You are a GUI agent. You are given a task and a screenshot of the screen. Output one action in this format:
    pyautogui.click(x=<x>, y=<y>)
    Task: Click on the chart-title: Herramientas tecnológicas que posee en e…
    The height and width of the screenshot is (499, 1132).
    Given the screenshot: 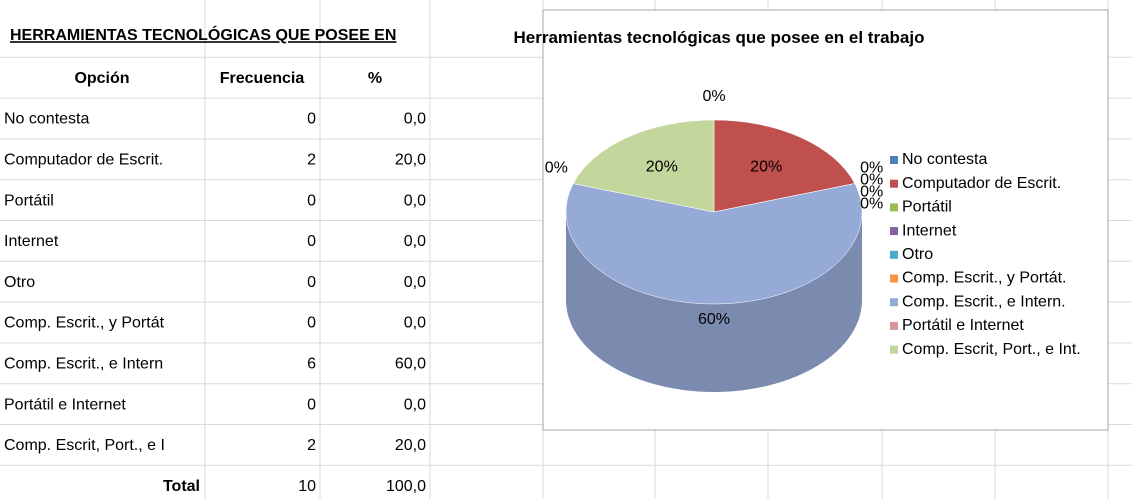 What is the action you would take?
    pyautogui.click(x=719, y=37)
    